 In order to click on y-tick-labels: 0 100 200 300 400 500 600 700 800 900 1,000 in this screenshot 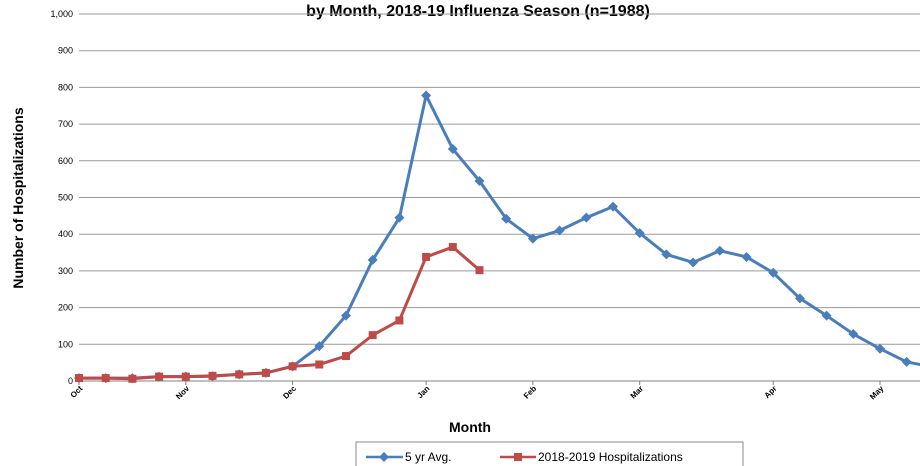, I will do `click(61, 197)`.